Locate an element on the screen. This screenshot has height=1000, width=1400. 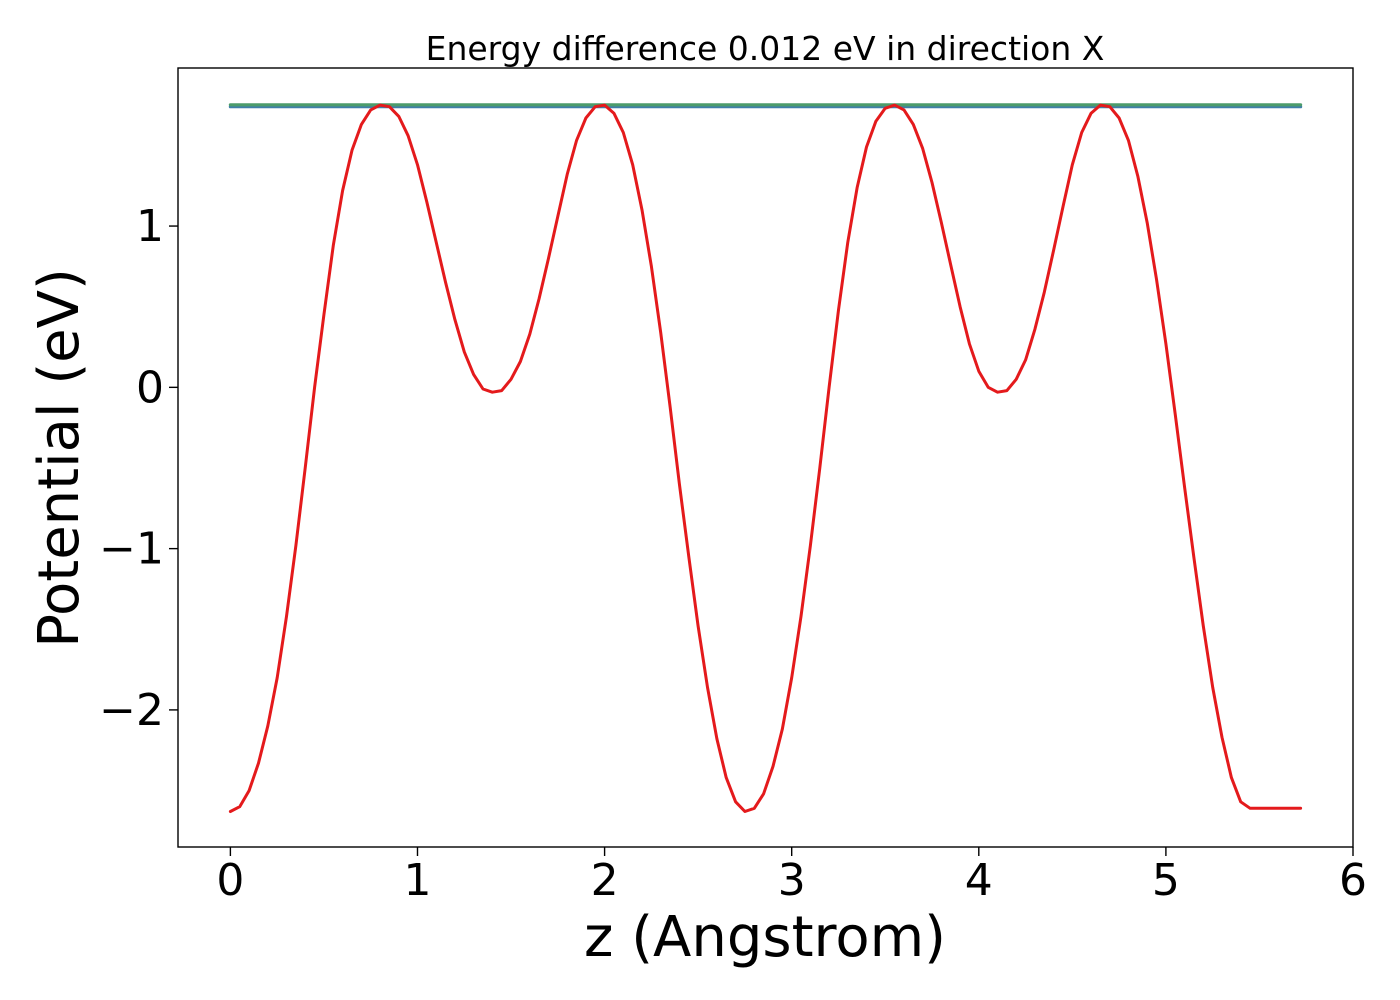
x-tick-label: 0 is located at coordinates (230, 880).